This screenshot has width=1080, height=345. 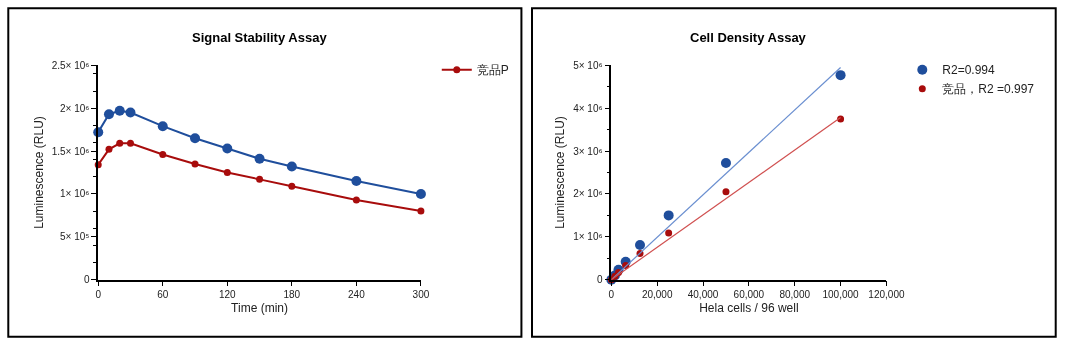 What do you see at coordinates (588, 108) in the screenshot?
I see `y-tick-label: 4× 10⁶` at bounding box center [588, 108].